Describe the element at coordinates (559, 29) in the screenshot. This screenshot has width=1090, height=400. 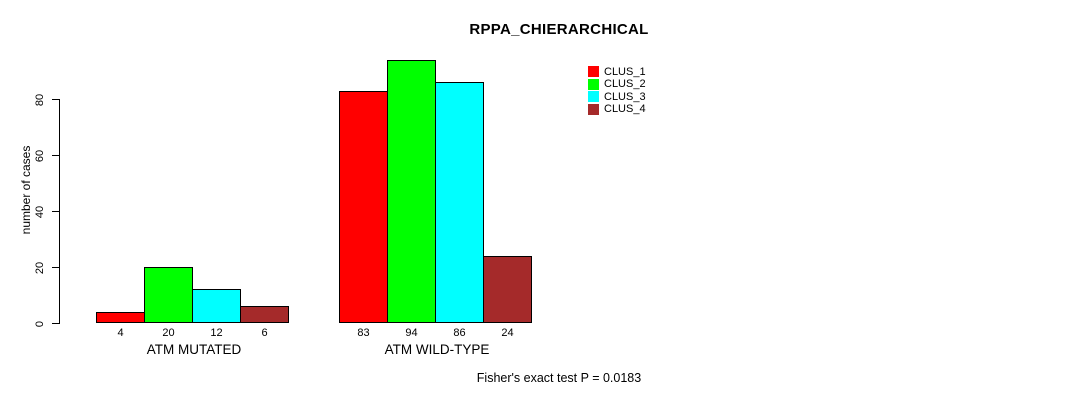
I see `chart-title: RPPA_CHIERARCHICAL` at that location.